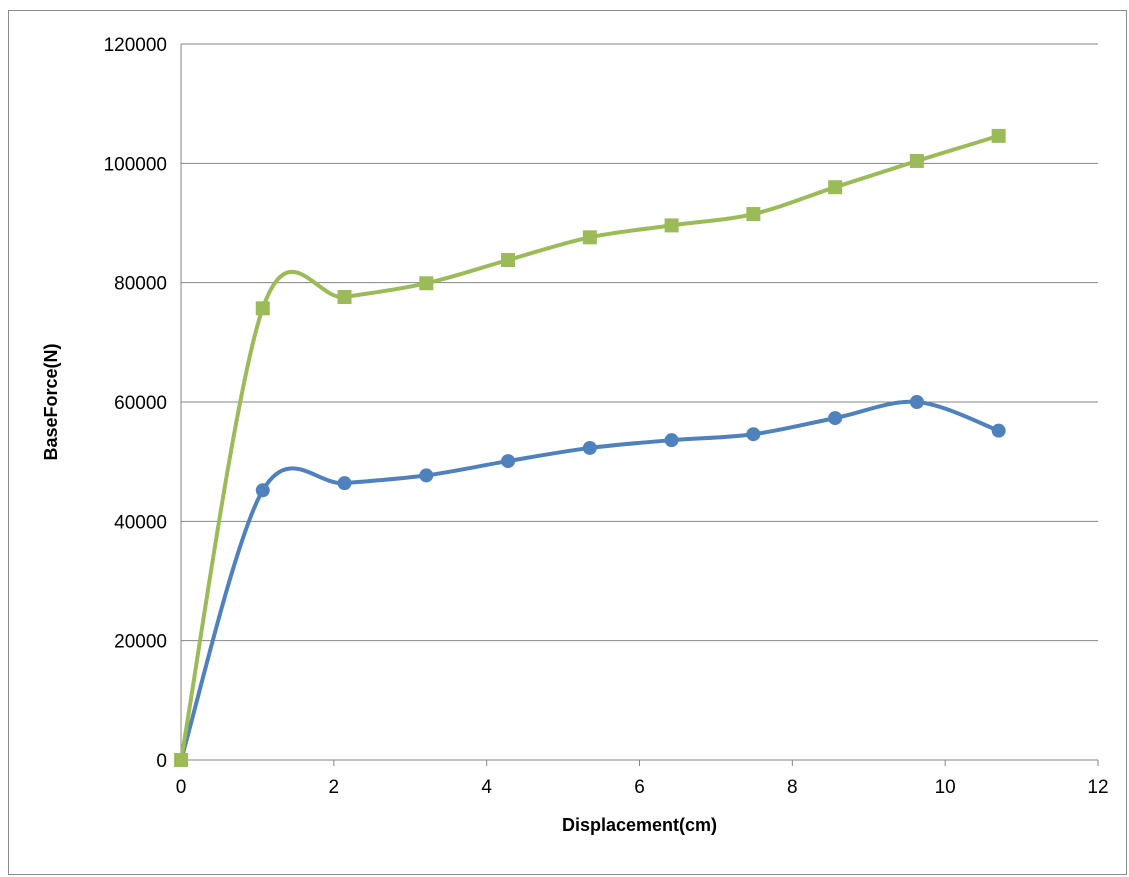 Image resolution: width=1129 pixels, height=877 pixels. Describe the element at coordinates (140, 642) in the screenshot. I see `y-tick-label: 20000` at that location.